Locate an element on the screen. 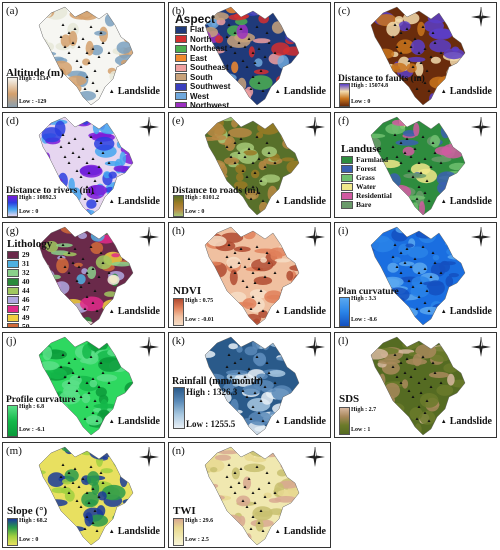  legend-label: 29 is located at coordinates (26, 254).